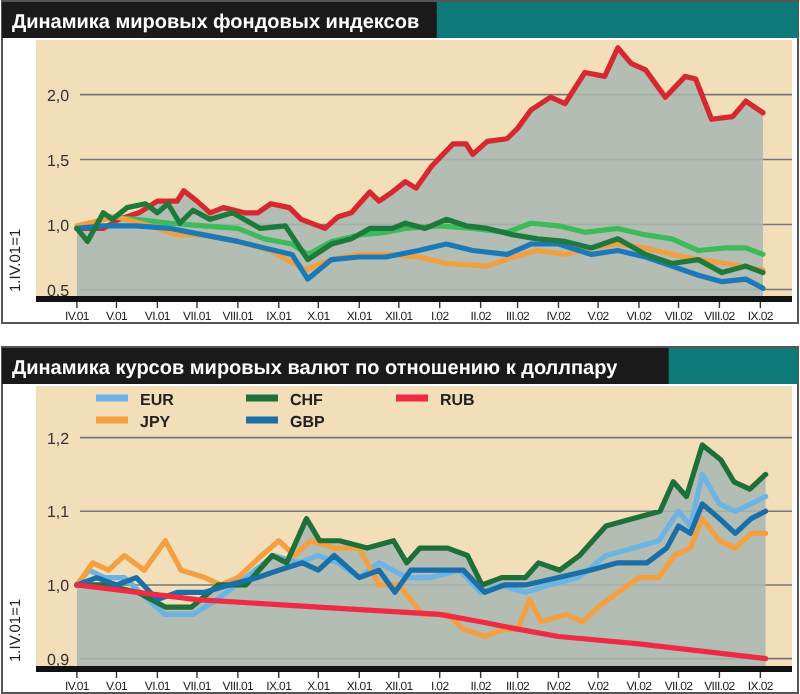 The height and width of the screenshot is (694, 800). What do you see at coordinates (315, 369) in the screenshot?
I see `chart-title: Динамика курсов мировых валют по отношению к доллпару` at bounding box center [315, 369].